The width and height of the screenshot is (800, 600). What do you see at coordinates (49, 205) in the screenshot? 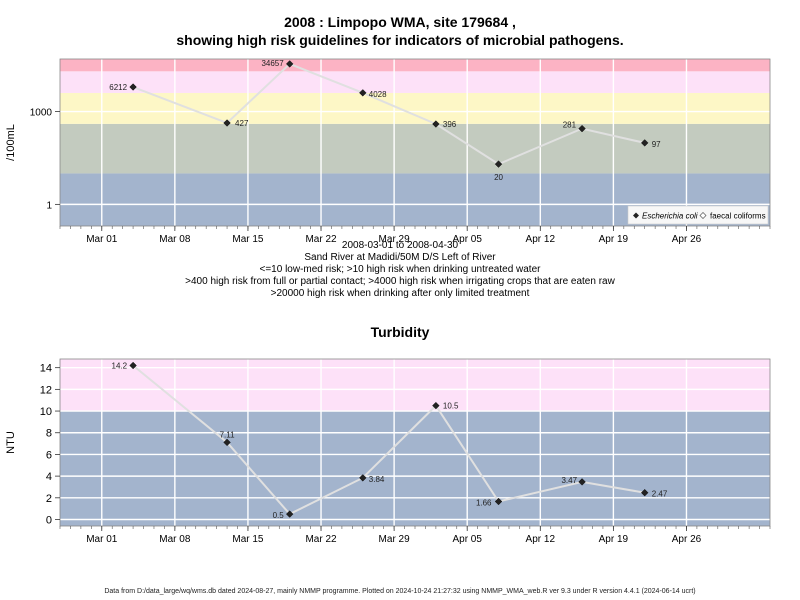
I see `y-tick-label: 1` at bounding box center [49, 205].